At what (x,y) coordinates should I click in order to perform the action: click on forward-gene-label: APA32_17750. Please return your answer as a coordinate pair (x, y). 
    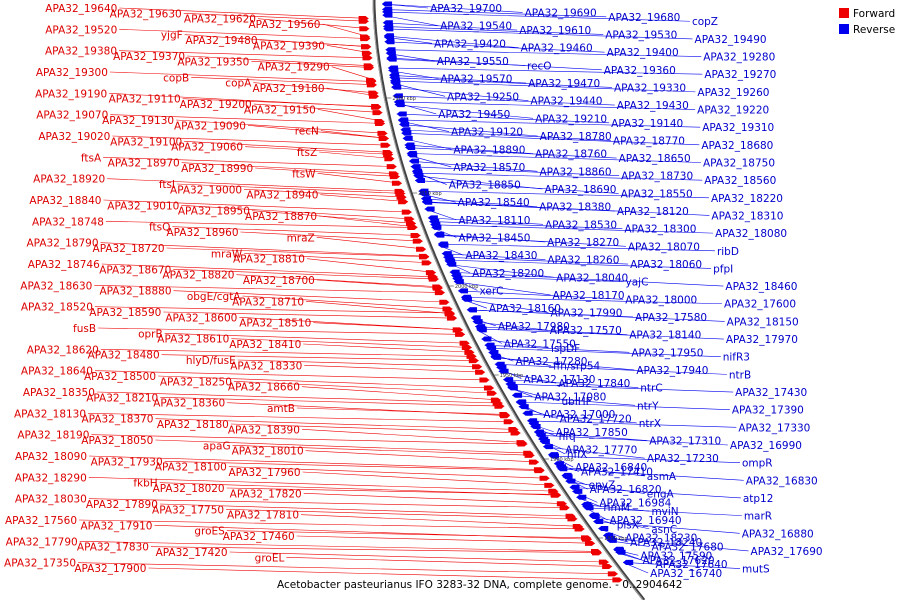
    Looking at the image, I should click on (188, 510).